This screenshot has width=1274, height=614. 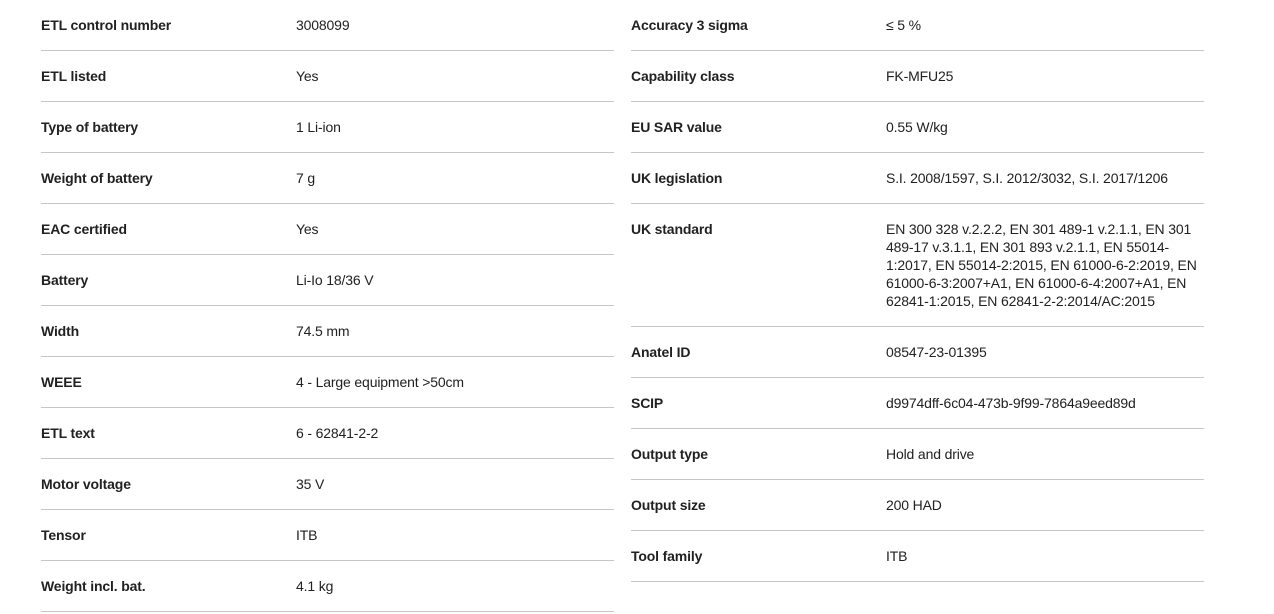 What do you see at coordinates (661, 352) in the screenshot?
I see `spec-label: Anatel ID` at bounding box center [661, 352].